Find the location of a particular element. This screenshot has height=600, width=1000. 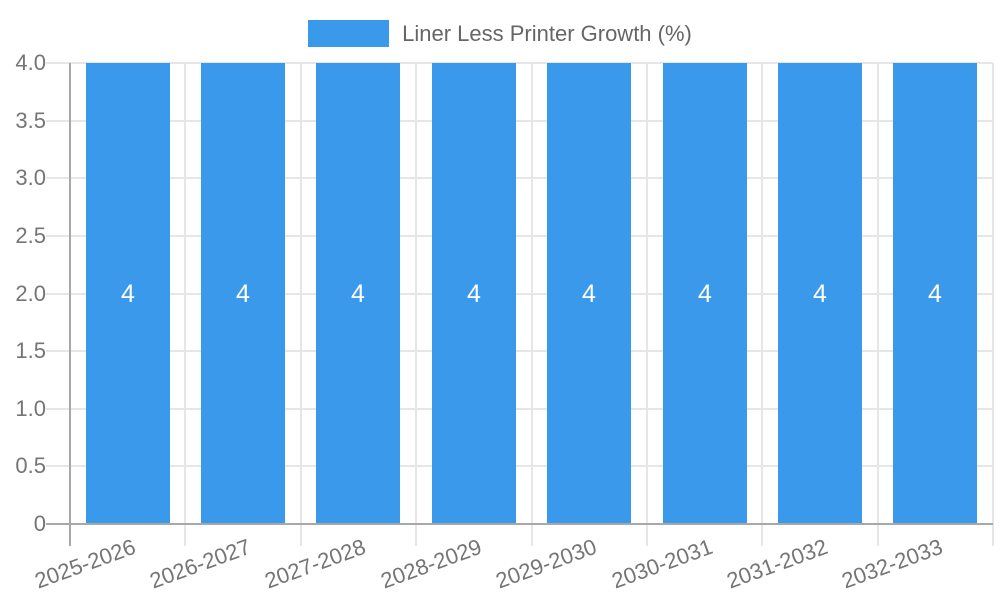

y-axis-tick-label: 0.5 is located at coordinates (30, 466).